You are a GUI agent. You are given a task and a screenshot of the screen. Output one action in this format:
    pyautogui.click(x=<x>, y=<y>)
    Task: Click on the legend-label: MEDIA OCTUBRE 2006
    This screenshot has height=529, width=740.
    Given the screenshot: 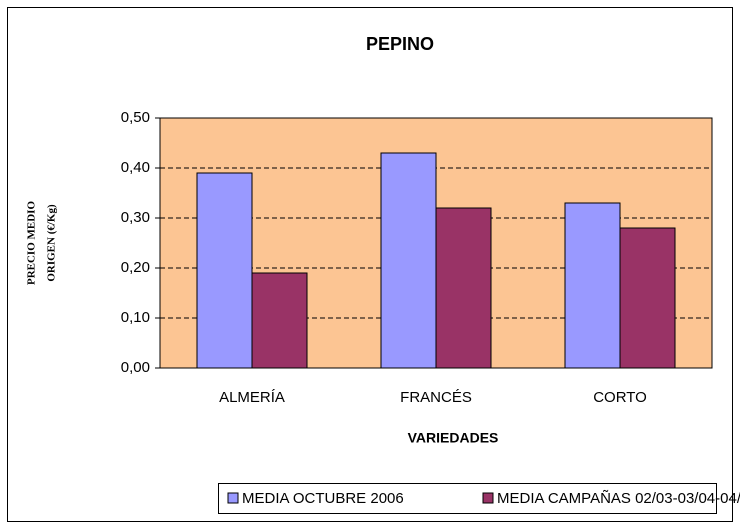 What is the action you would take?
    pyautogui.click(x=323, y=498)
    